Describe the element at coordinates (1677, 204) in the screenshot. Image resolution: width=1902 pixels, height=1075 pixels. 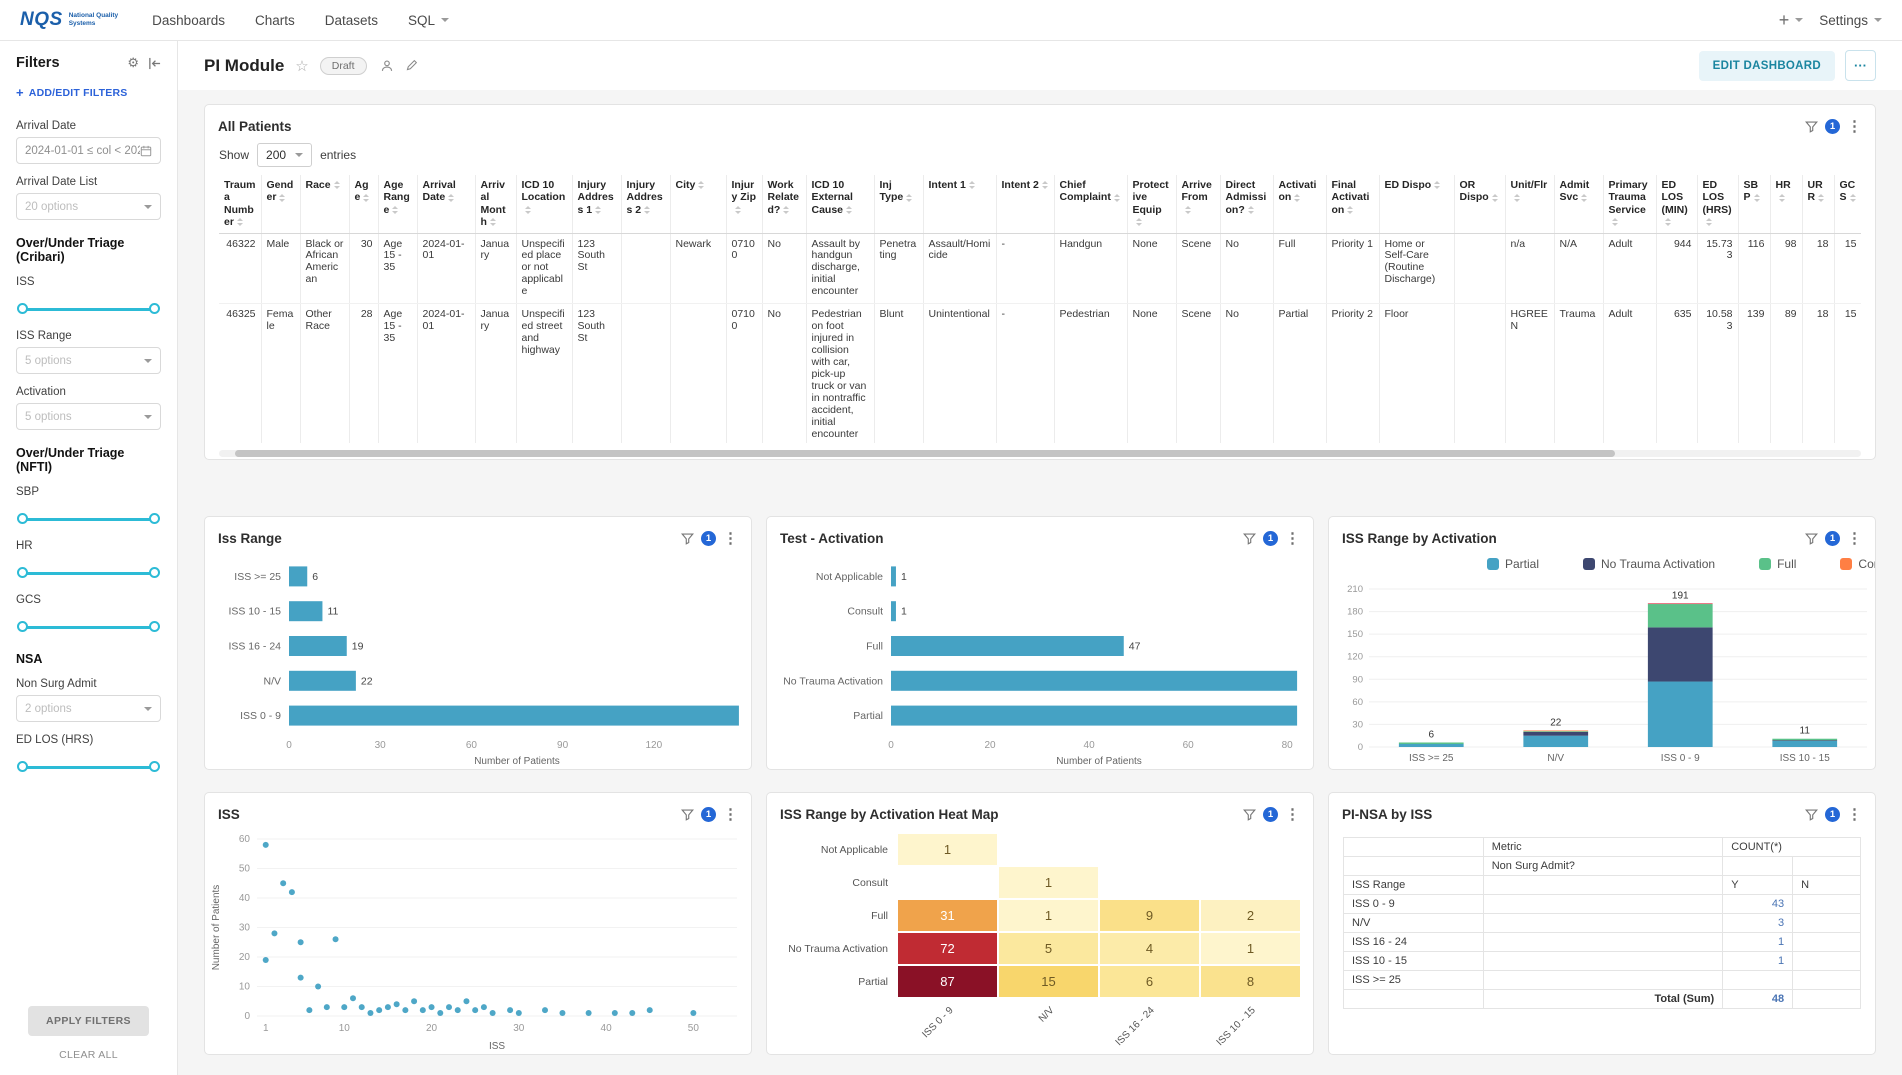
I see `column-header: ED LOS (MIN)` at that location.